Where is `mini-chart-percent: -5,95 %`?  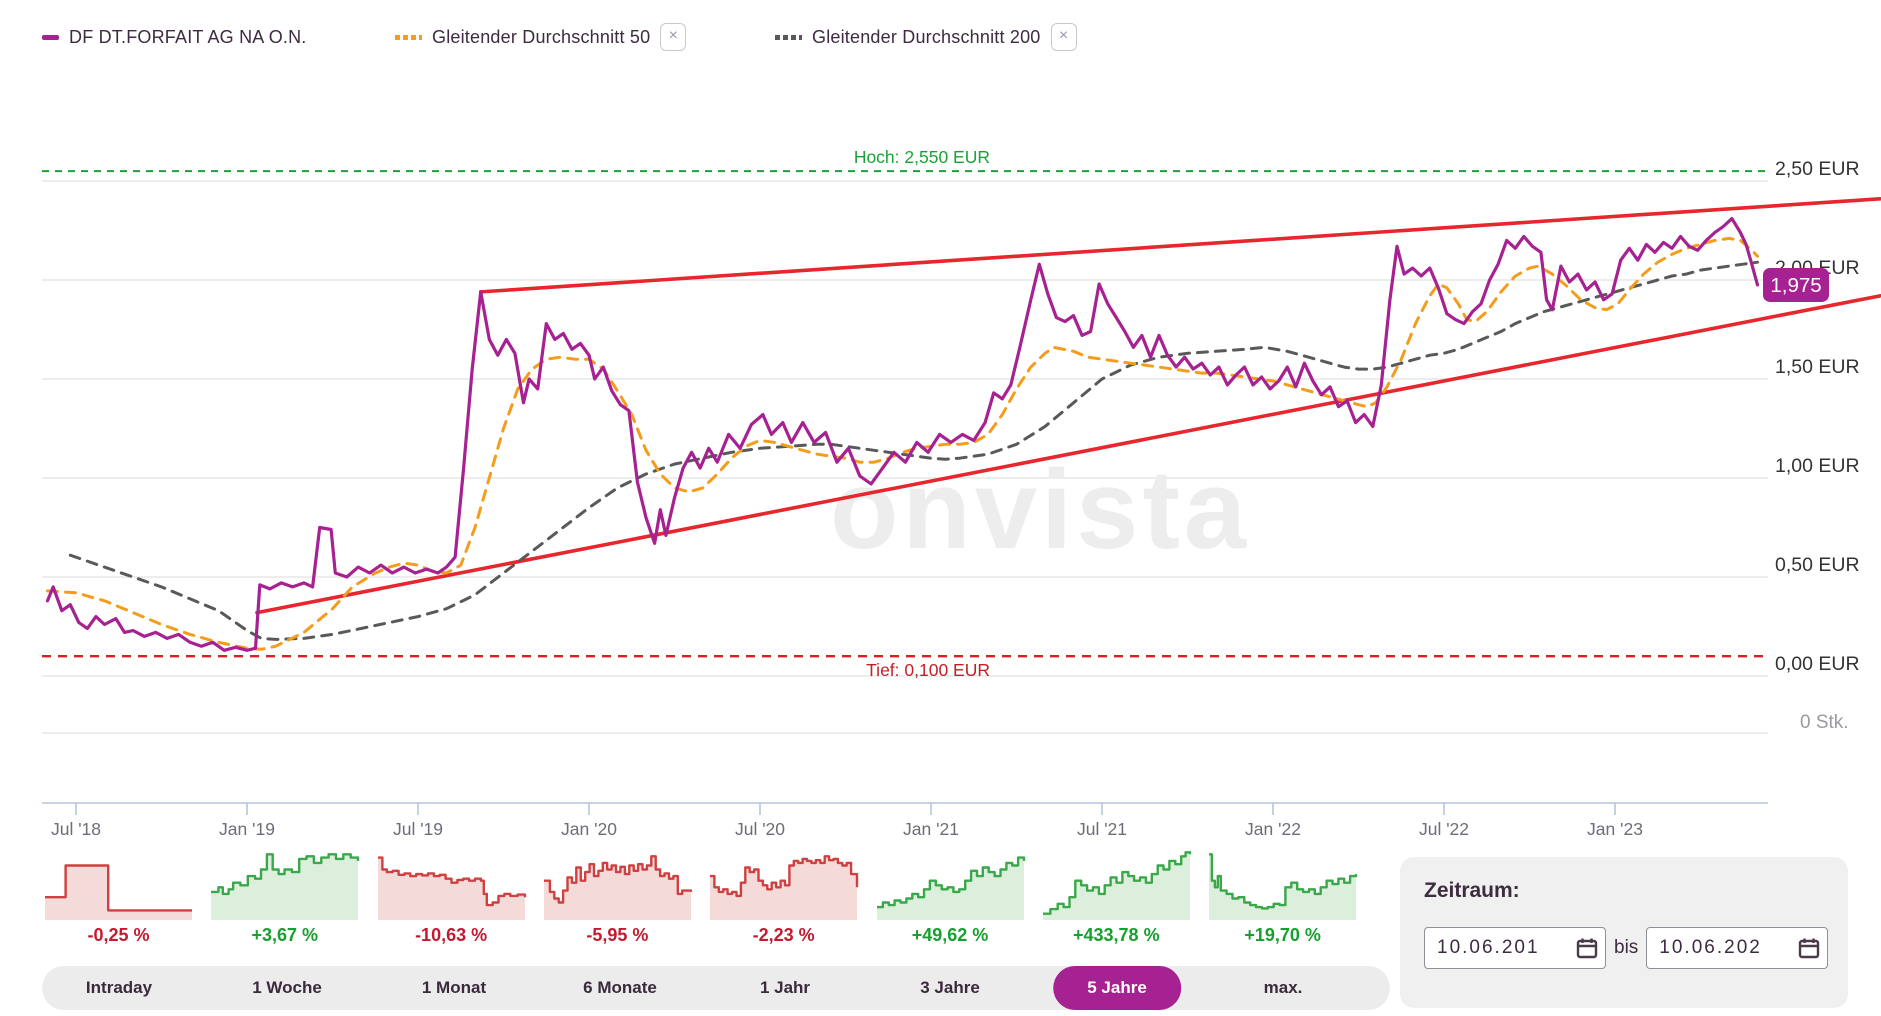
mini-chart-percent: -5,95 % is located at coordinates (617, 935).